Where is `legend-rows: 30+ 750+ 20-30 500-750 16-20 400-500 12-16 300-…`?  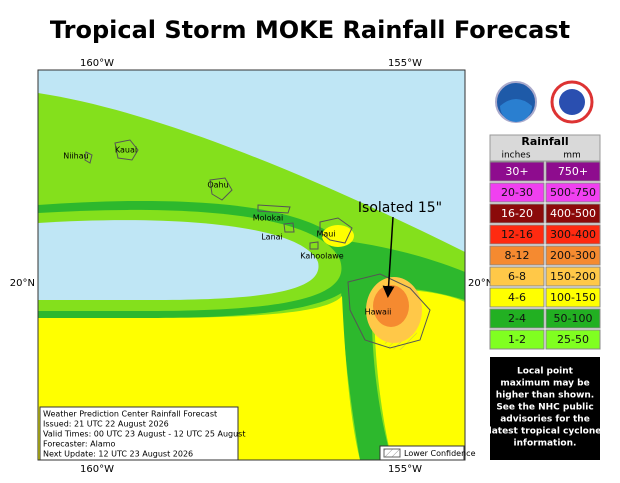
legend-rows: 30+ 750+ 20-30 500-750 16-20 400-500 12-16 300-… is located at coordinates (545, 255).